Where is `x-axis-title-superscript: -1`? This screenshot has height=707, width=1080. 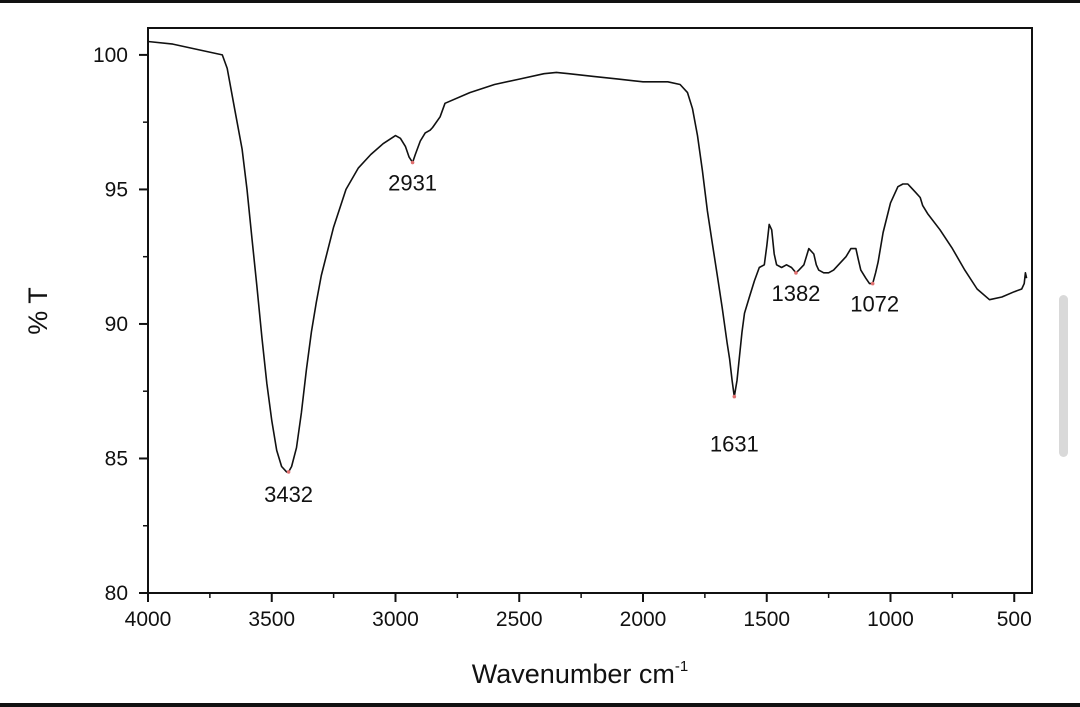 x-axis-title-superscript: -1 is located at coordinates (681, 666).